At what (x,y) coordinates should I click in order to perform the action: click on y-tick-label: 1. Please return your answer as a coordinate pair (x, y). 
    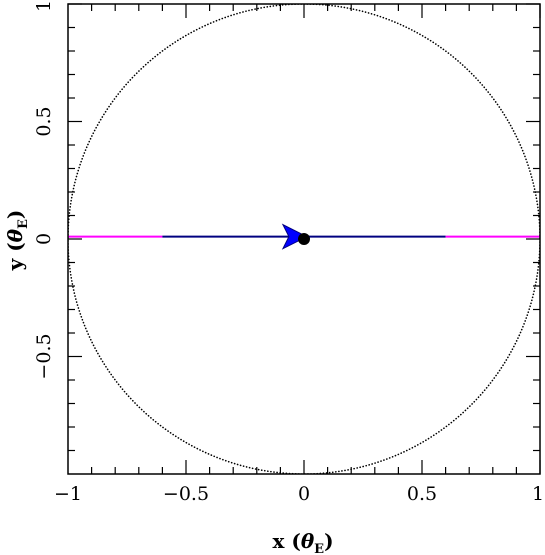
    Looking at the image, I should click on (44, 6).